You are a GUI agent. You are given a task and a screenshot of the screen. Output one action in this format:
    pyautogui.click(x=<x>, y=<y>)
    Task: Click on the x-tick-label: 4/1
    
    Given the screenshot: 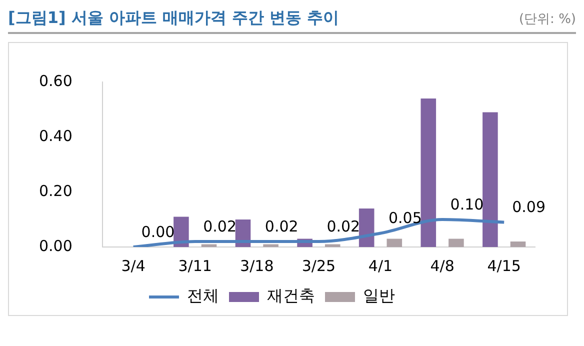 What is the action you would take?
    pyautogui.click(x=380, y=265)
    